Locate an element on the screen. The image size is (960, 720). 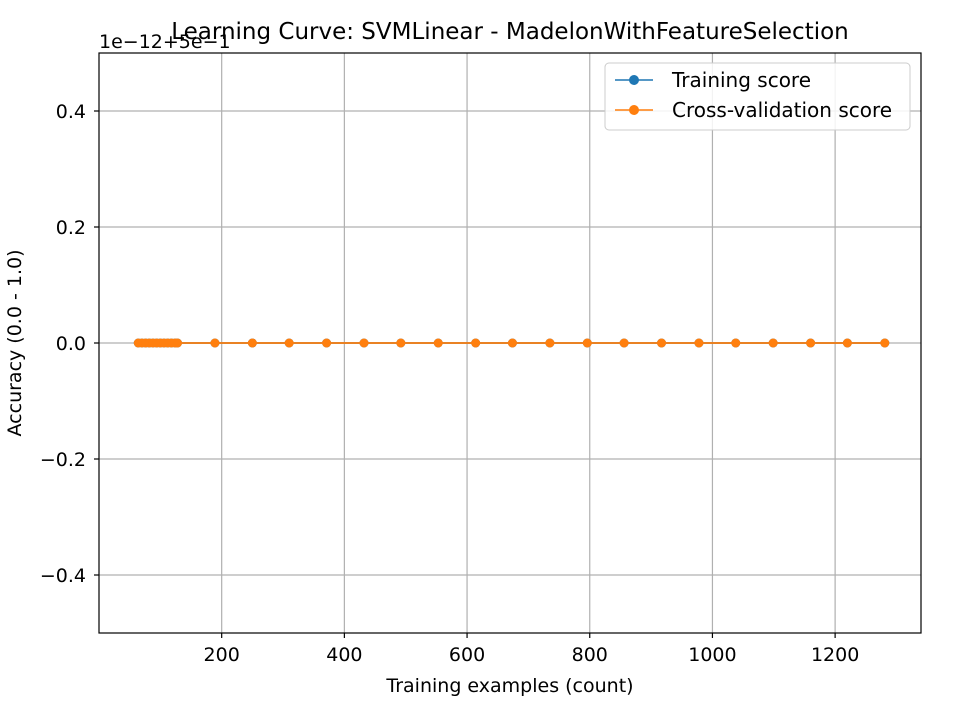
y-offset-text: 1e−12+5e−1 is located at coordinates (165, 42).